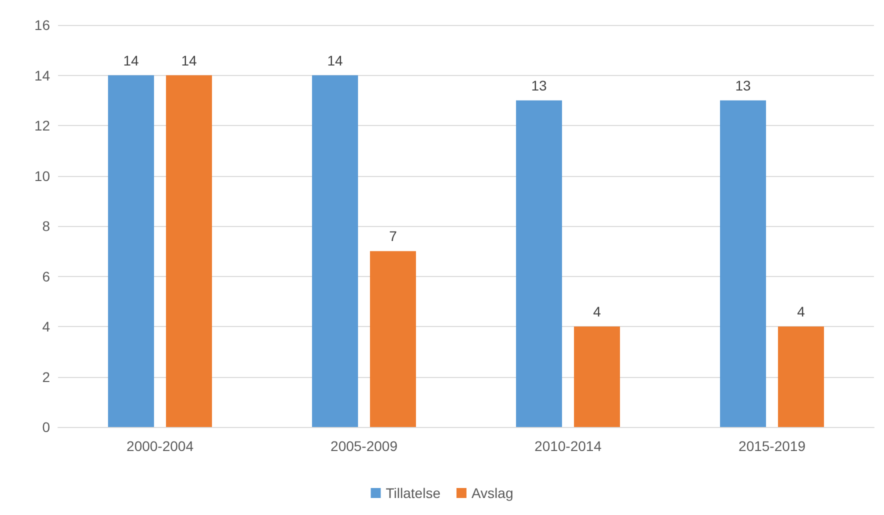 Image resolution: width=884 pixels, height=515 pixels. What do you see at coordinates (42, 25) in the screenshot?
I see `y-tick-label: 16` at bounding box center [42, 25].